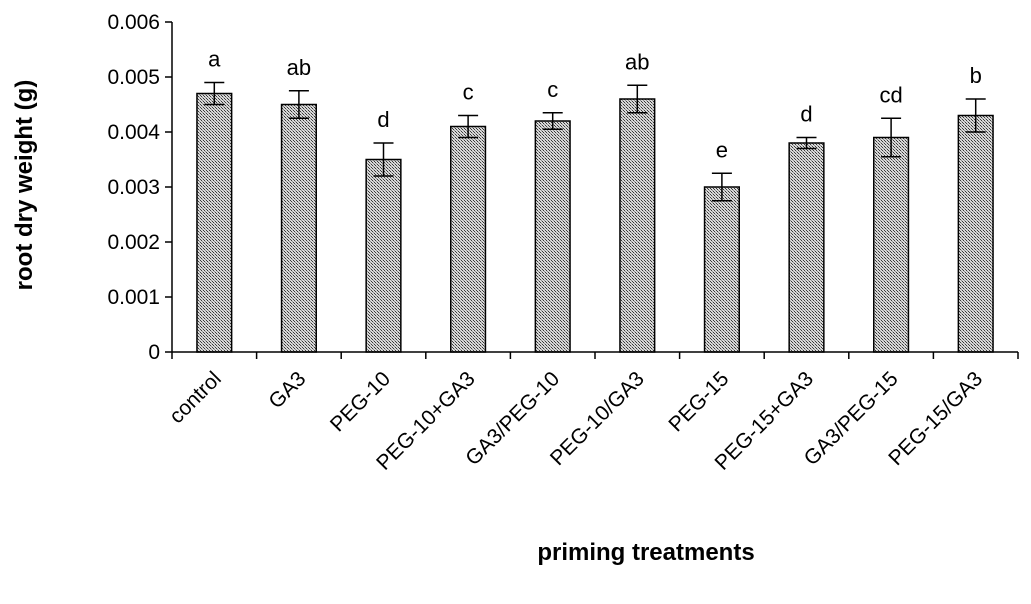 The height and width of the screenshot is (604, 1031). Describe the element at coordinates (722, 149) in the screenshot. I see `significance-letter: e` at that location.